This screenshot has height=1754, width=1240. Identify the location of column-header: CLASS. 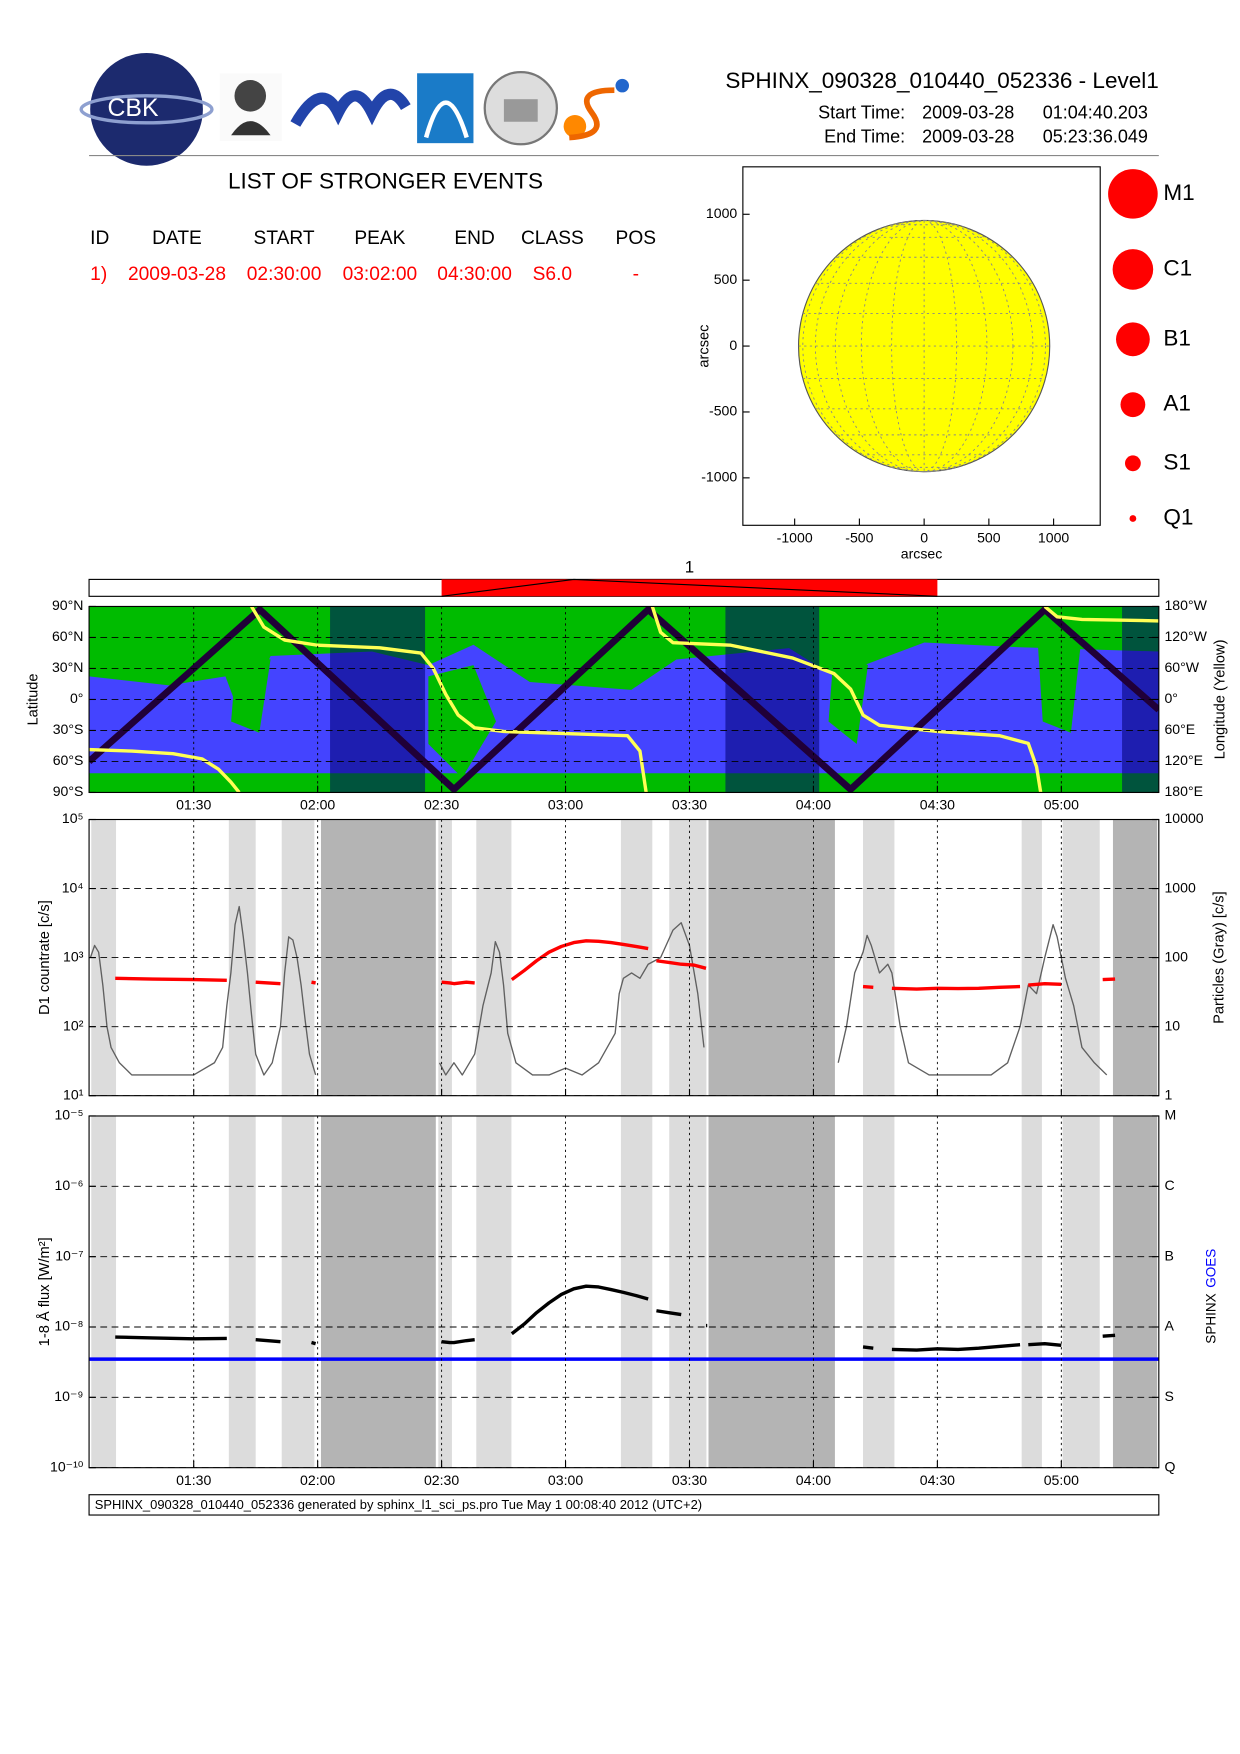
(552, 238).